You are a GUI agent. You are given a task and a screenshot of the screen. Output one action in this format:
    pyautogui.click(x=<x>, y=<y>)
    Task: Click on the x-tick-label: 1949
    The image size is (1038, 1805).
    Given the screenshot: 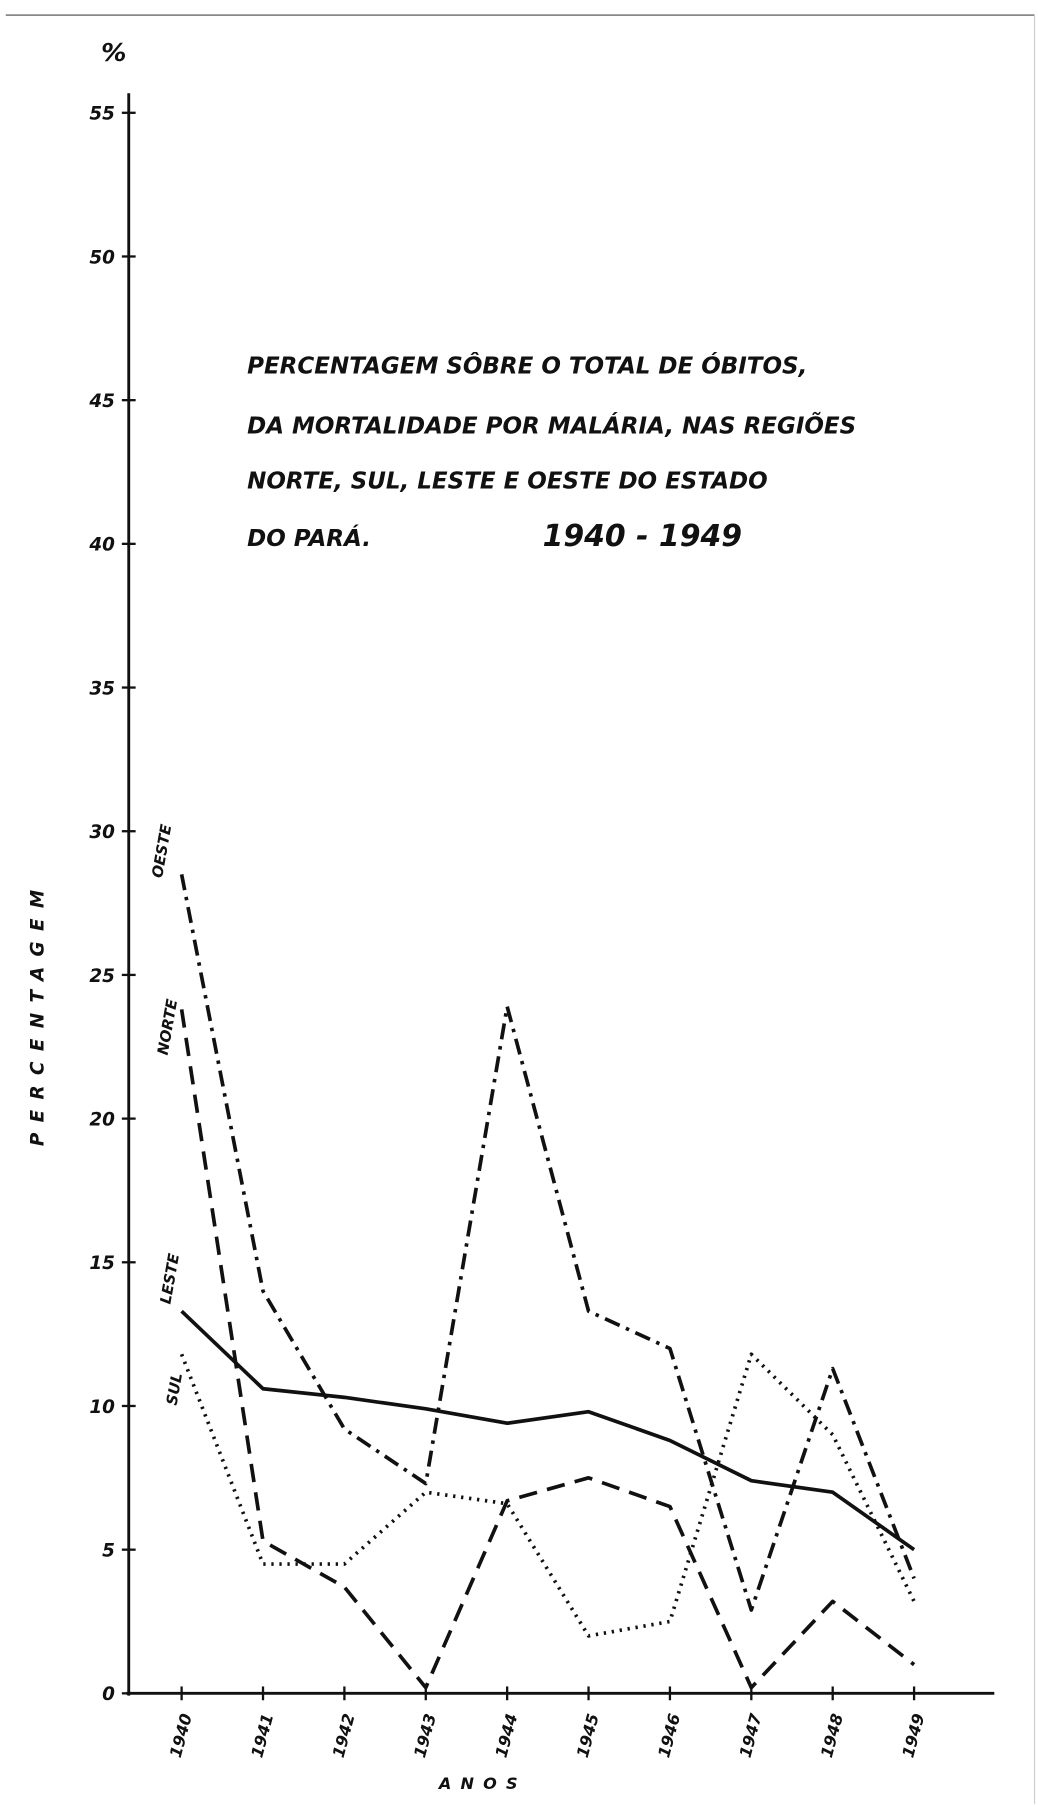 What is the action you would take?
    pyautogui.click(x=913, y=1736)
    